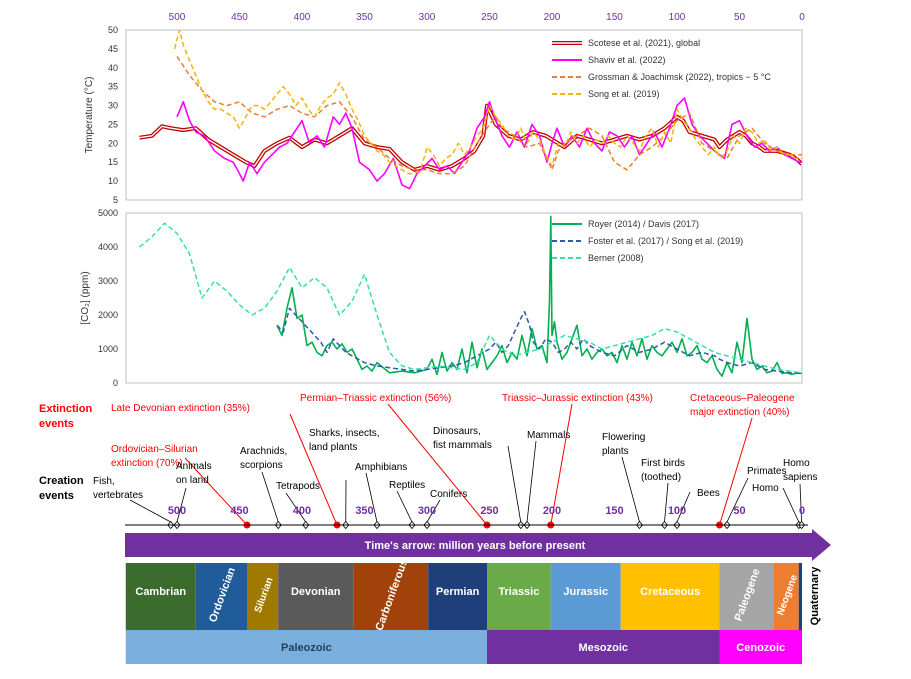 The width and height of the screenshot is (911, 679). What do you see at coordinates (802, 17) in the screenshot?
I see `top-axis-tick-label: 0` at bounding box center [802, 17].